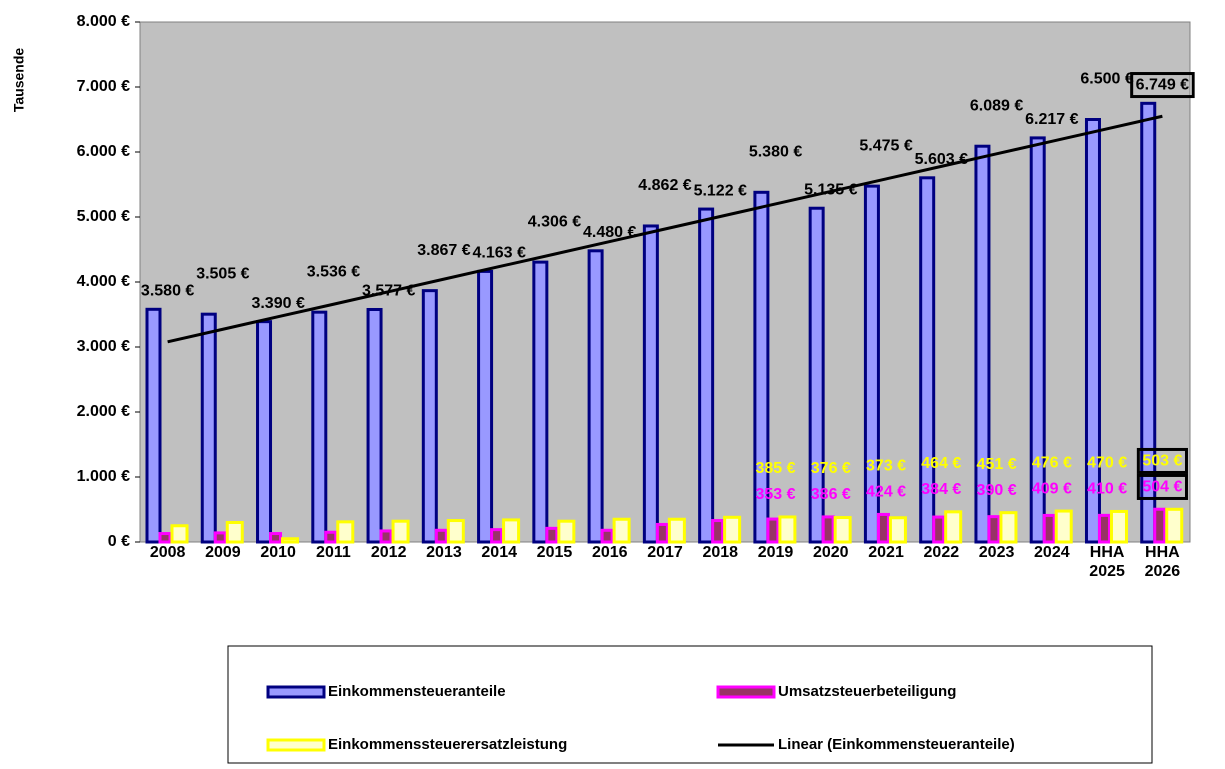  Describe the element at coordinates (167, 291) in the screenshot. I see `data-label: 3.580 €` at that location.